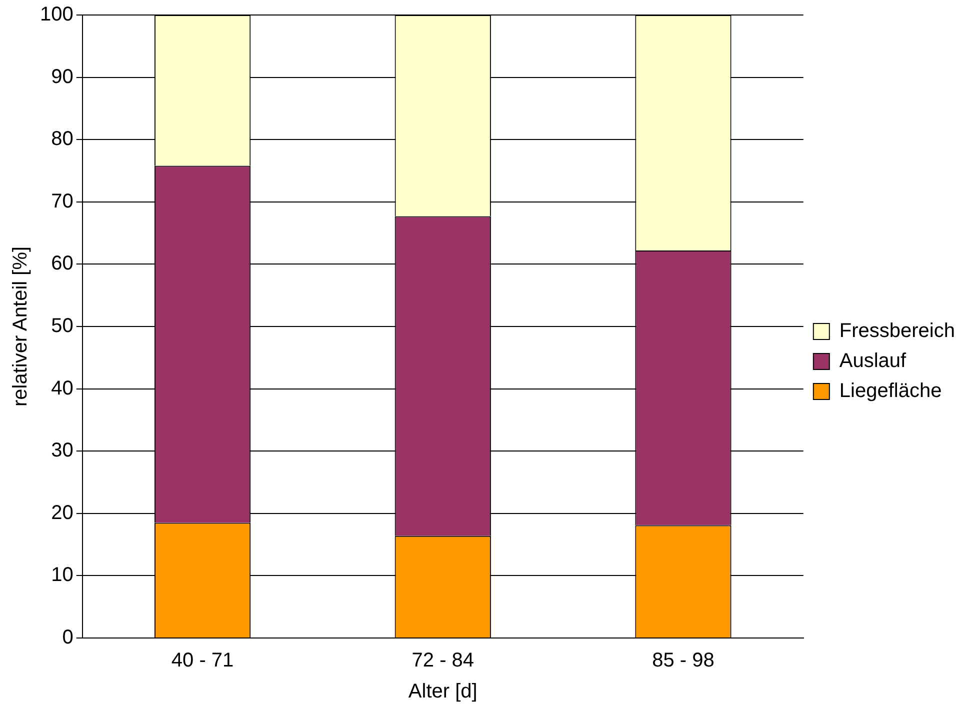 Image resolution: width=975 pixels, height=713 pixels. Describe the element at coordinates (873, 361) in the screenshot. I see `legend-label: Auslauf` at that location.